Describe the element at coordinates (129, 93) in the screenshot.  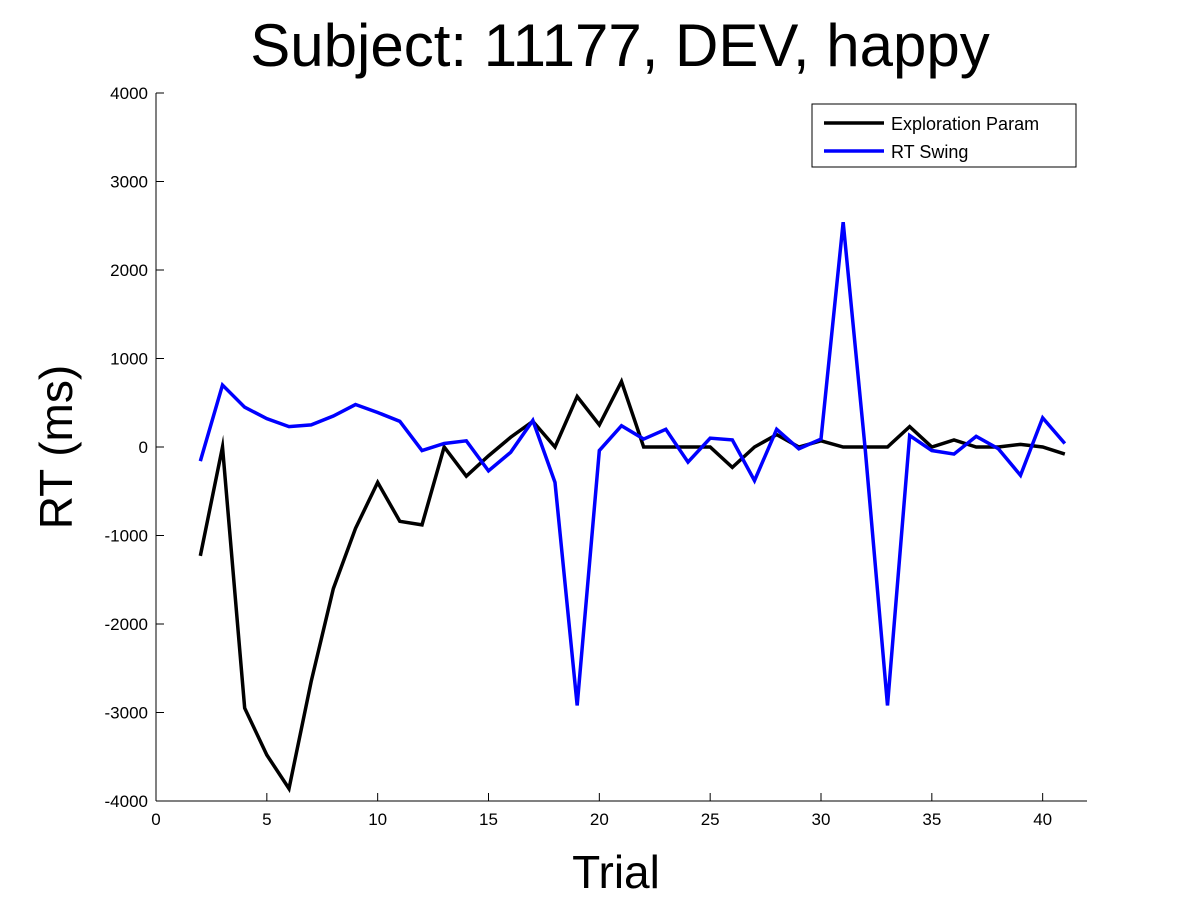
I see `y-tick-label: 4000` at that location.